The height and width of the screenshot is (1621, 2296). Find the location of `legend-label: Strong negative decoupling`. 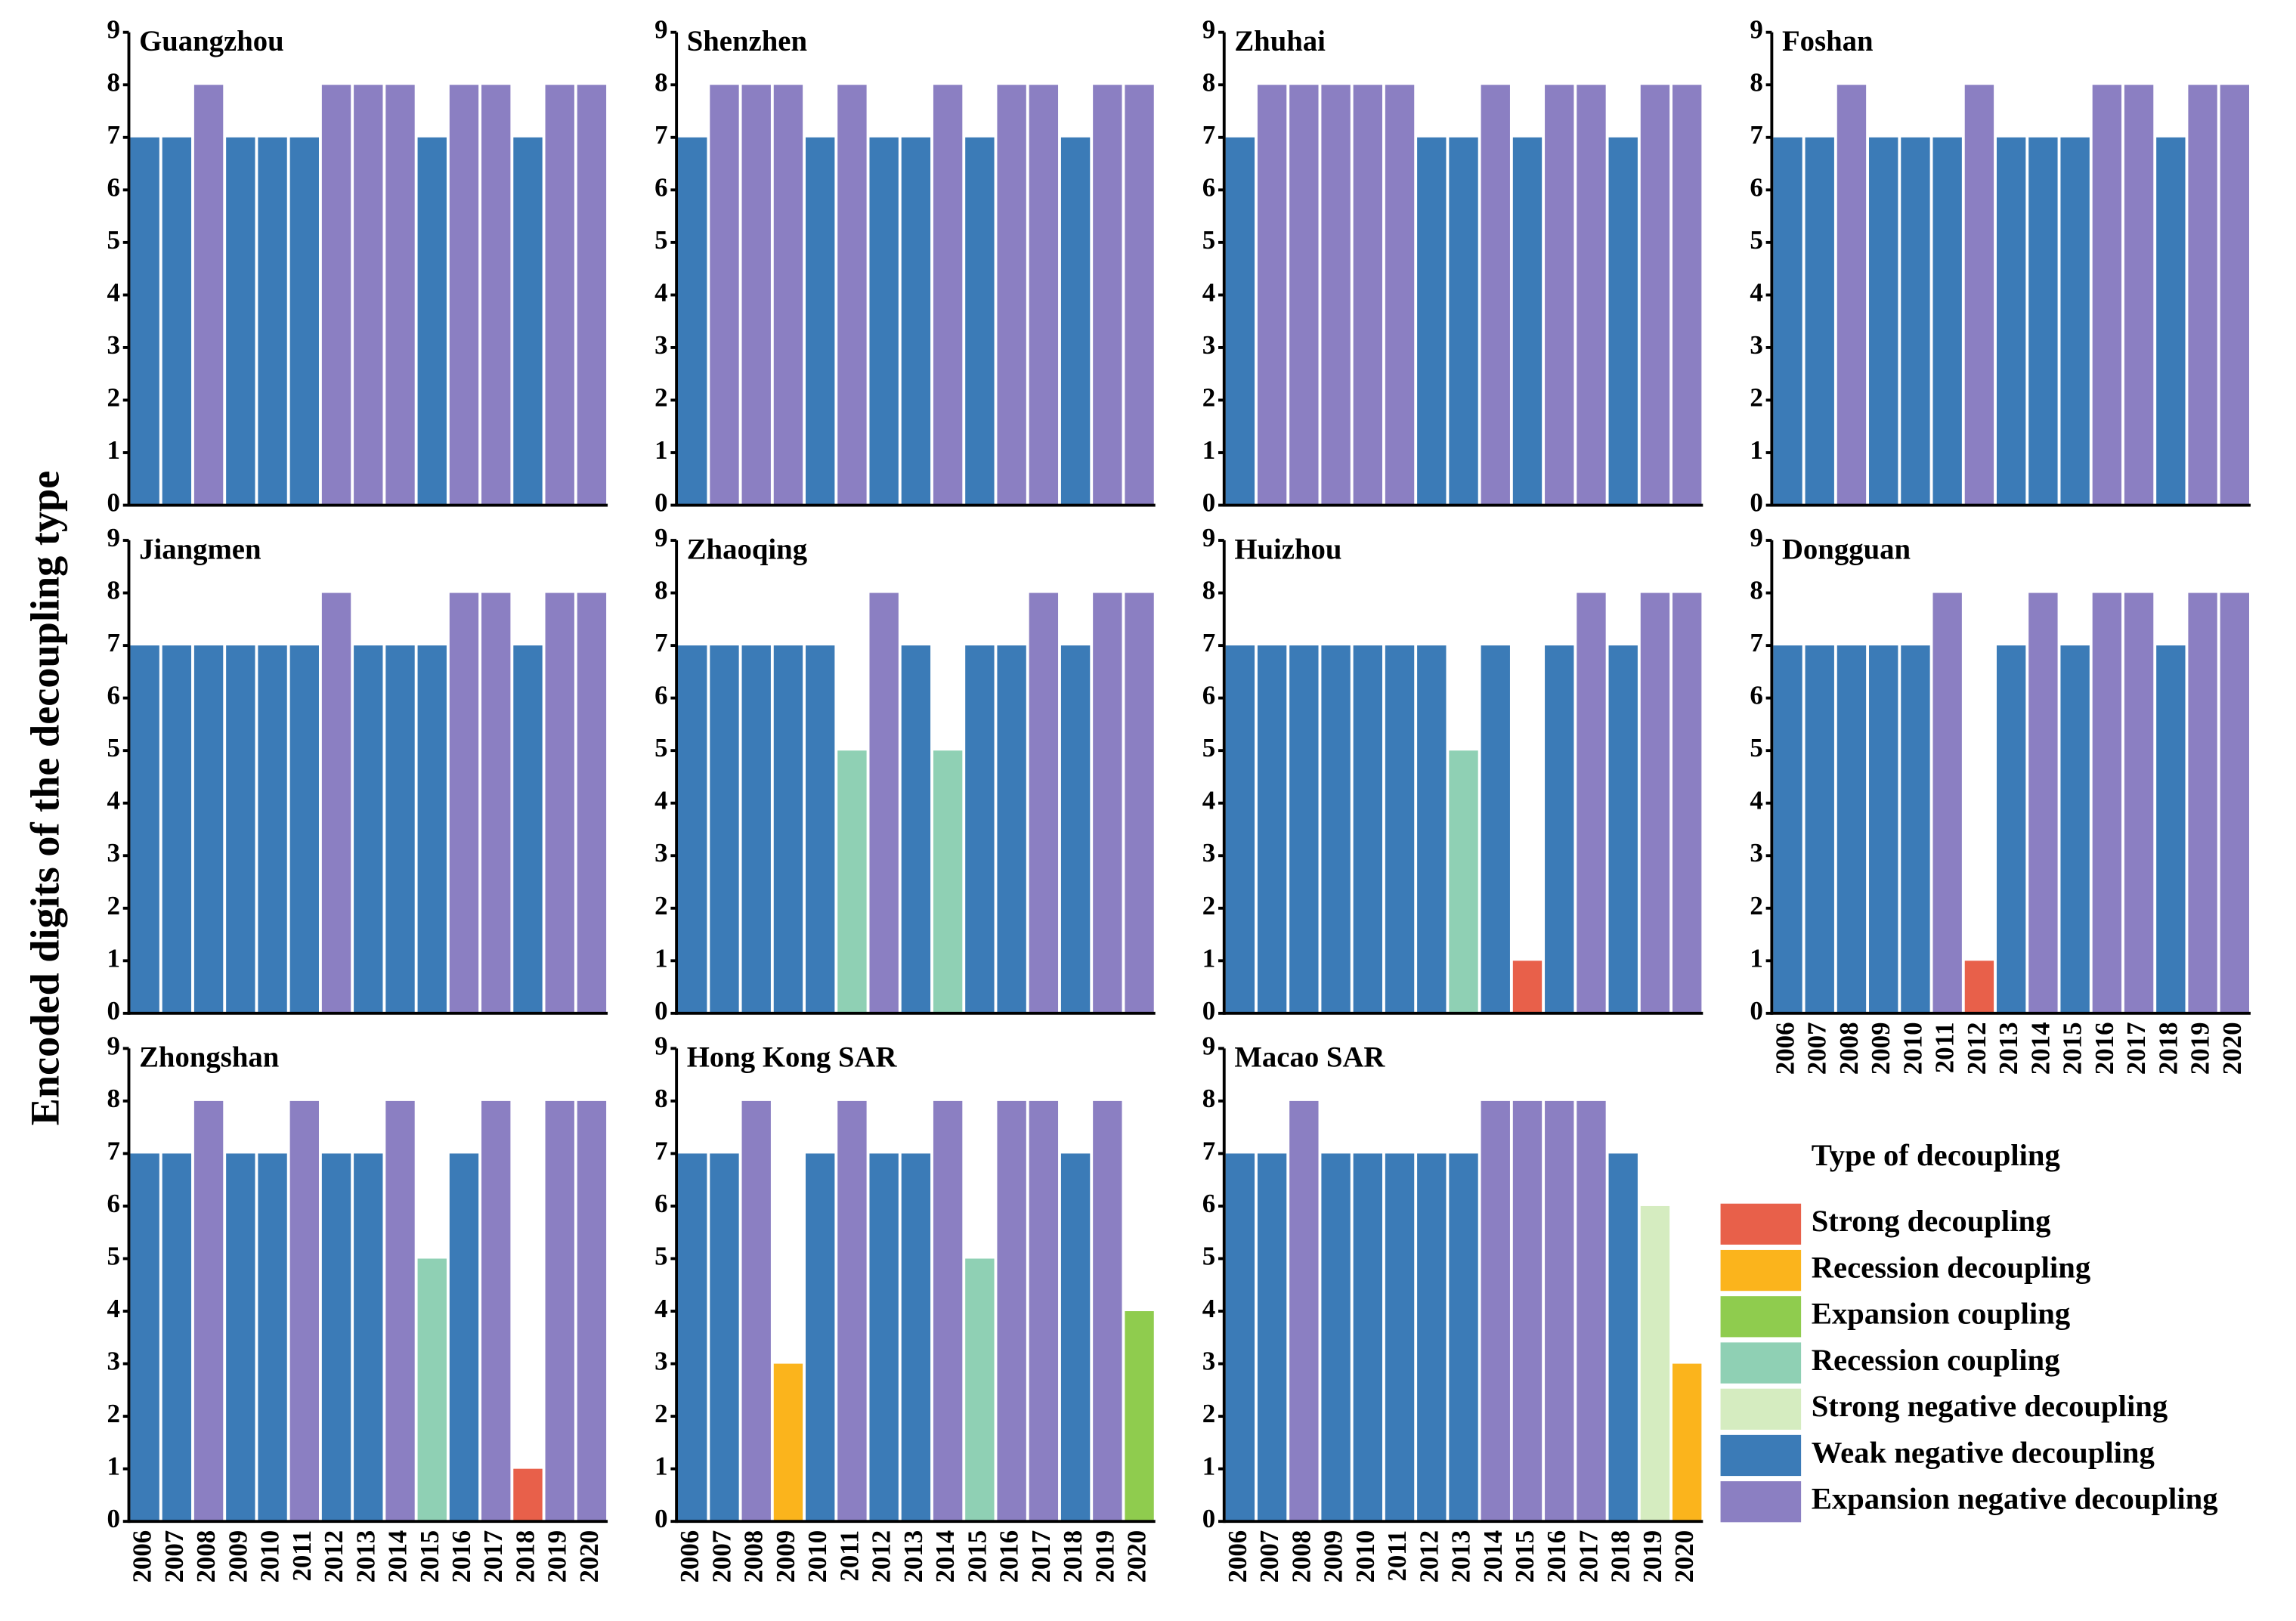

legend-label: Strong negative decoupling is located at coordinates (1990, 1406).